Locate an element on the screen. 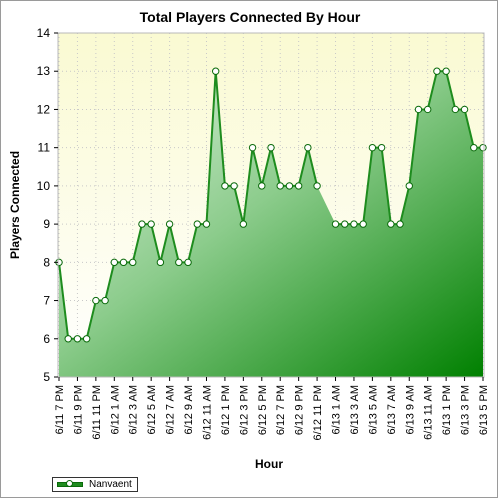  legend: Nanvaent is located at coordinates (95, 484).